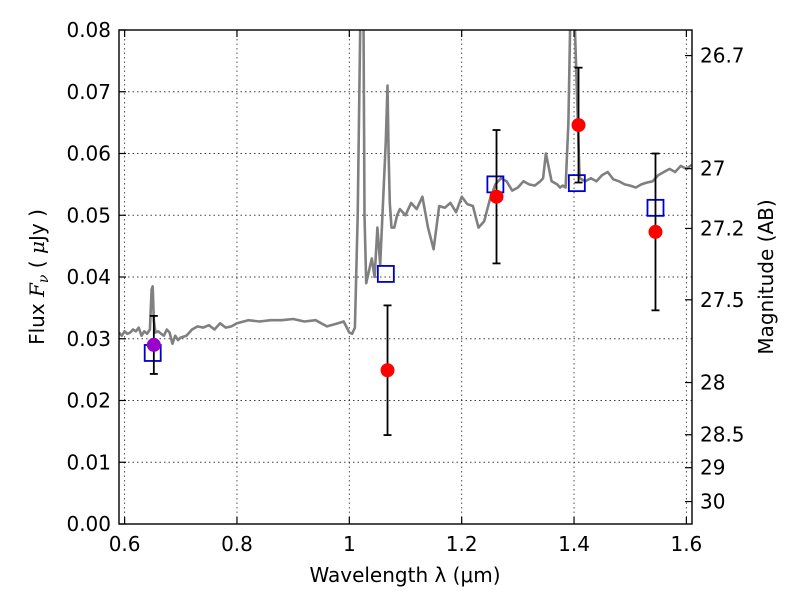 The height and width of the screenshot is (600, 800). Describe the element at coordinates (88, 339) in the screenshot. I see `y-tick-label: 0.03` at that location.